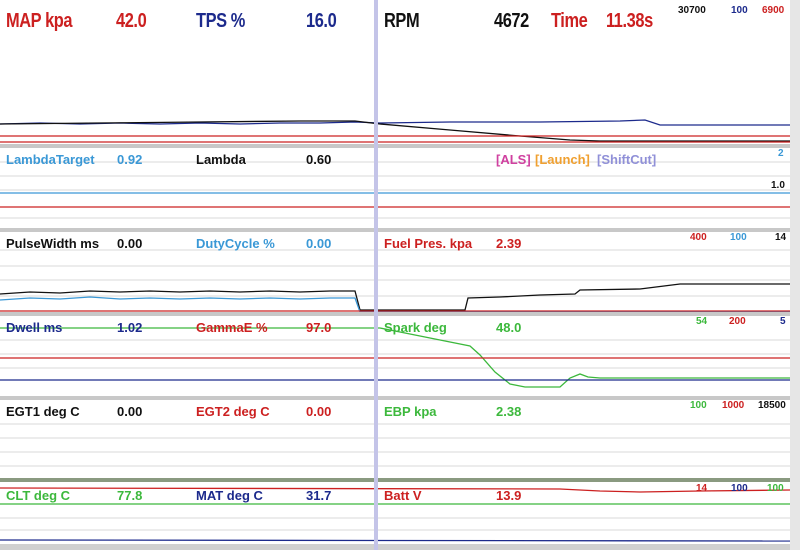 Image resolution: width=800 pixels, height=550 pixels. I want to click on batt-scale-max: 14, so click(702, 488).